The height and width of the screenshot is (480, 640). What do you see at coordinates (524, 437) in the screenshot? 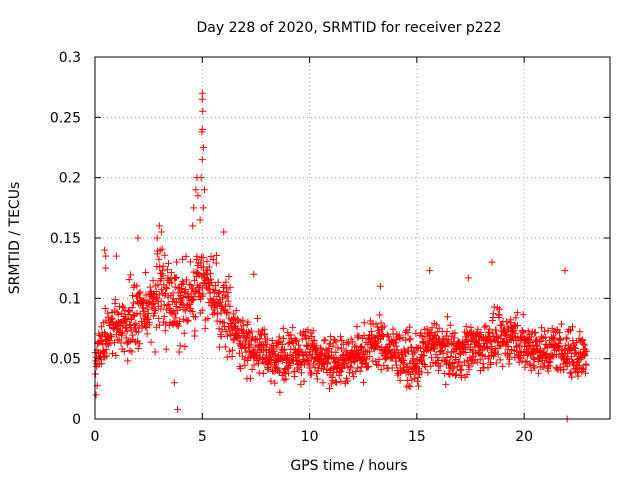
I see `x-tick-label: 20` at bounding box center [524, 437].